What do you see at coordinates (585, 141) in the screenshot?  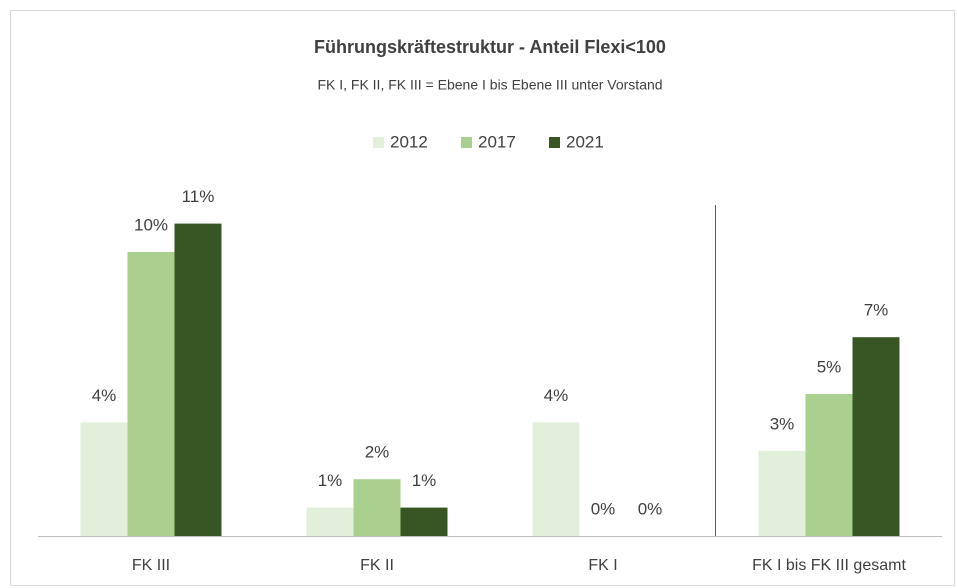 I see `legend-label: 2021` at bounding box center [585, 141].